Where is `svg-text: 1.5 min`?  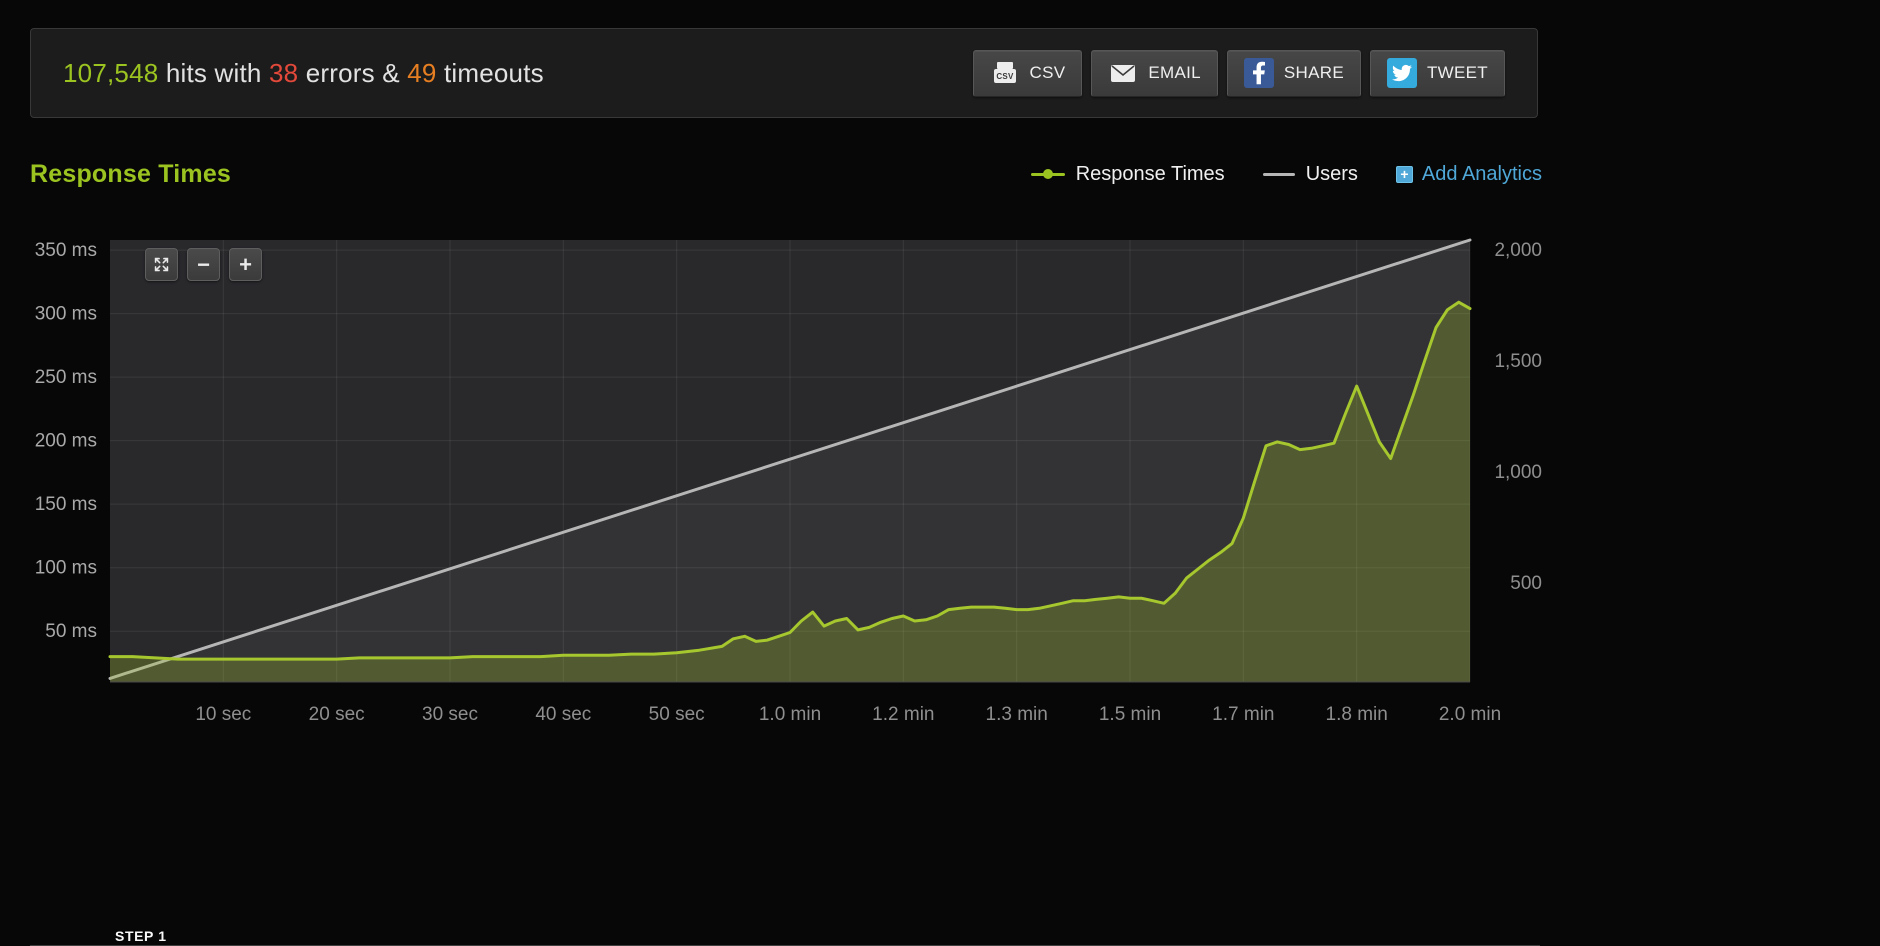
svg-text: 1.5 min is located at coordinates (1130, 714).